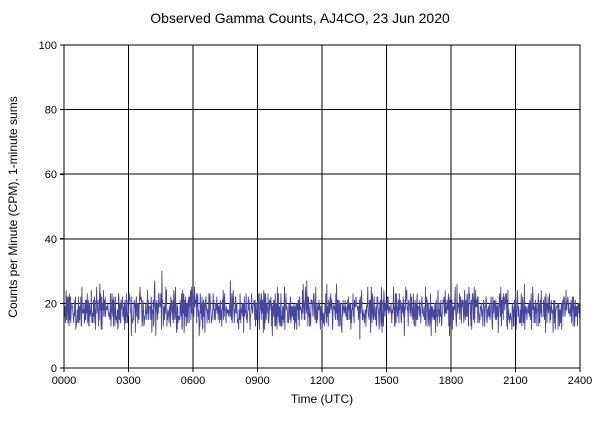 This screenshot has width=600, height=428. What do you see at coordinates (54, 369) in the screenshot?
I see `y-tick-label: 0` at bounding box center [54, 369].